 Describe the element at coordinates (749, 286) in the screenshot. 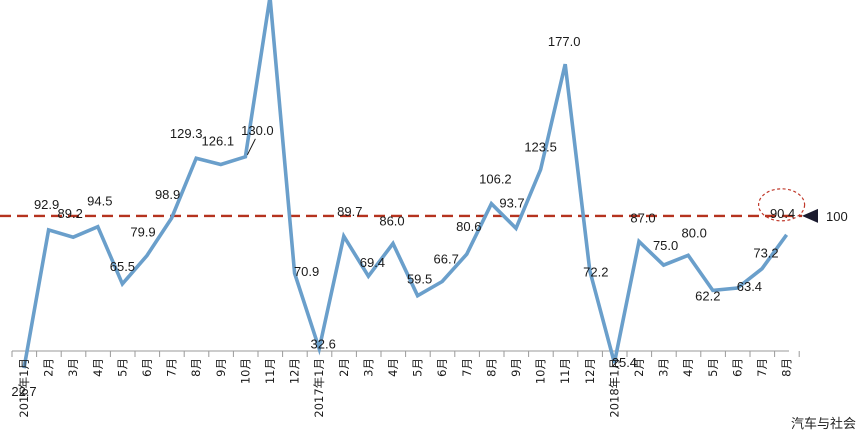

I see `data-label: 63.4` at that location.